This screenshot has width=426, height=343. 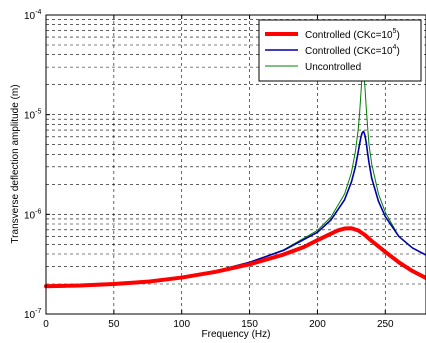 What do you see at coordinates (15, 163) in the screenshot?
I see `y-axis-label: Transverse deflection amplitude (m)` at bounding box center [15, 163].